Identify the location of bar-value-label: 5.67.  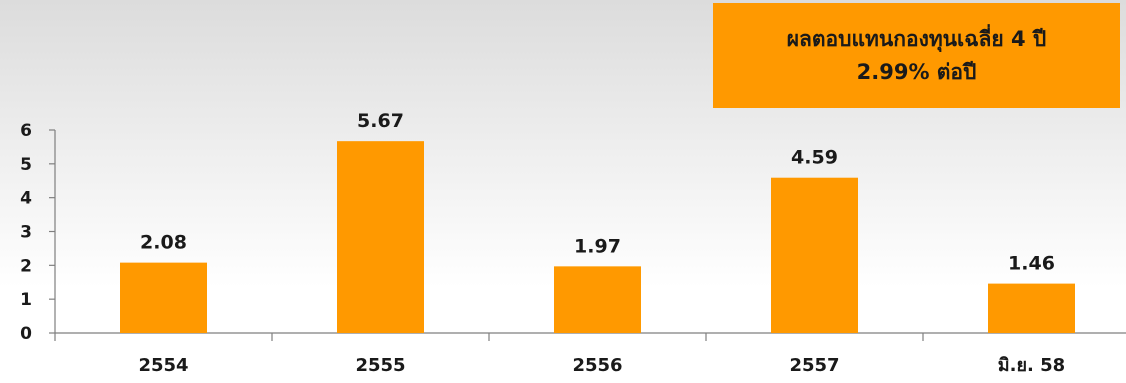
(380, 121).